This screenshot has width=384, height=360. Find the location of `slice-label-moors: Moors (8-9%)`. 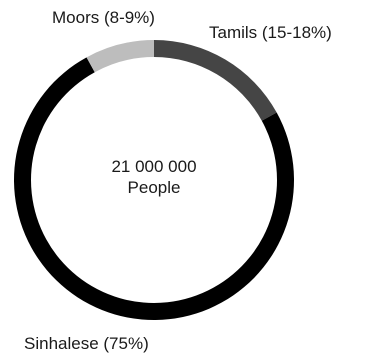

slice-label-moors: Moors (8-9%) is located at coordinates (103, 17).